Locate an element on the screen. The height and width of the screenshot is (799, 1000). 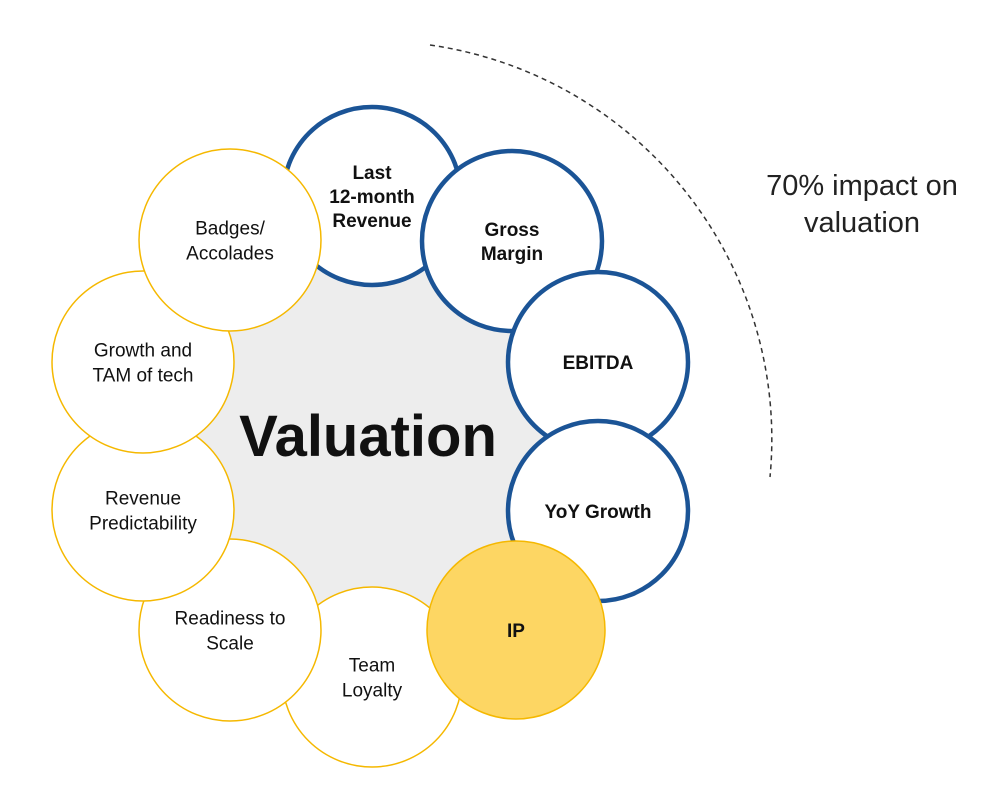
factor-label: EBITDA is located at coordinates (598, 363).